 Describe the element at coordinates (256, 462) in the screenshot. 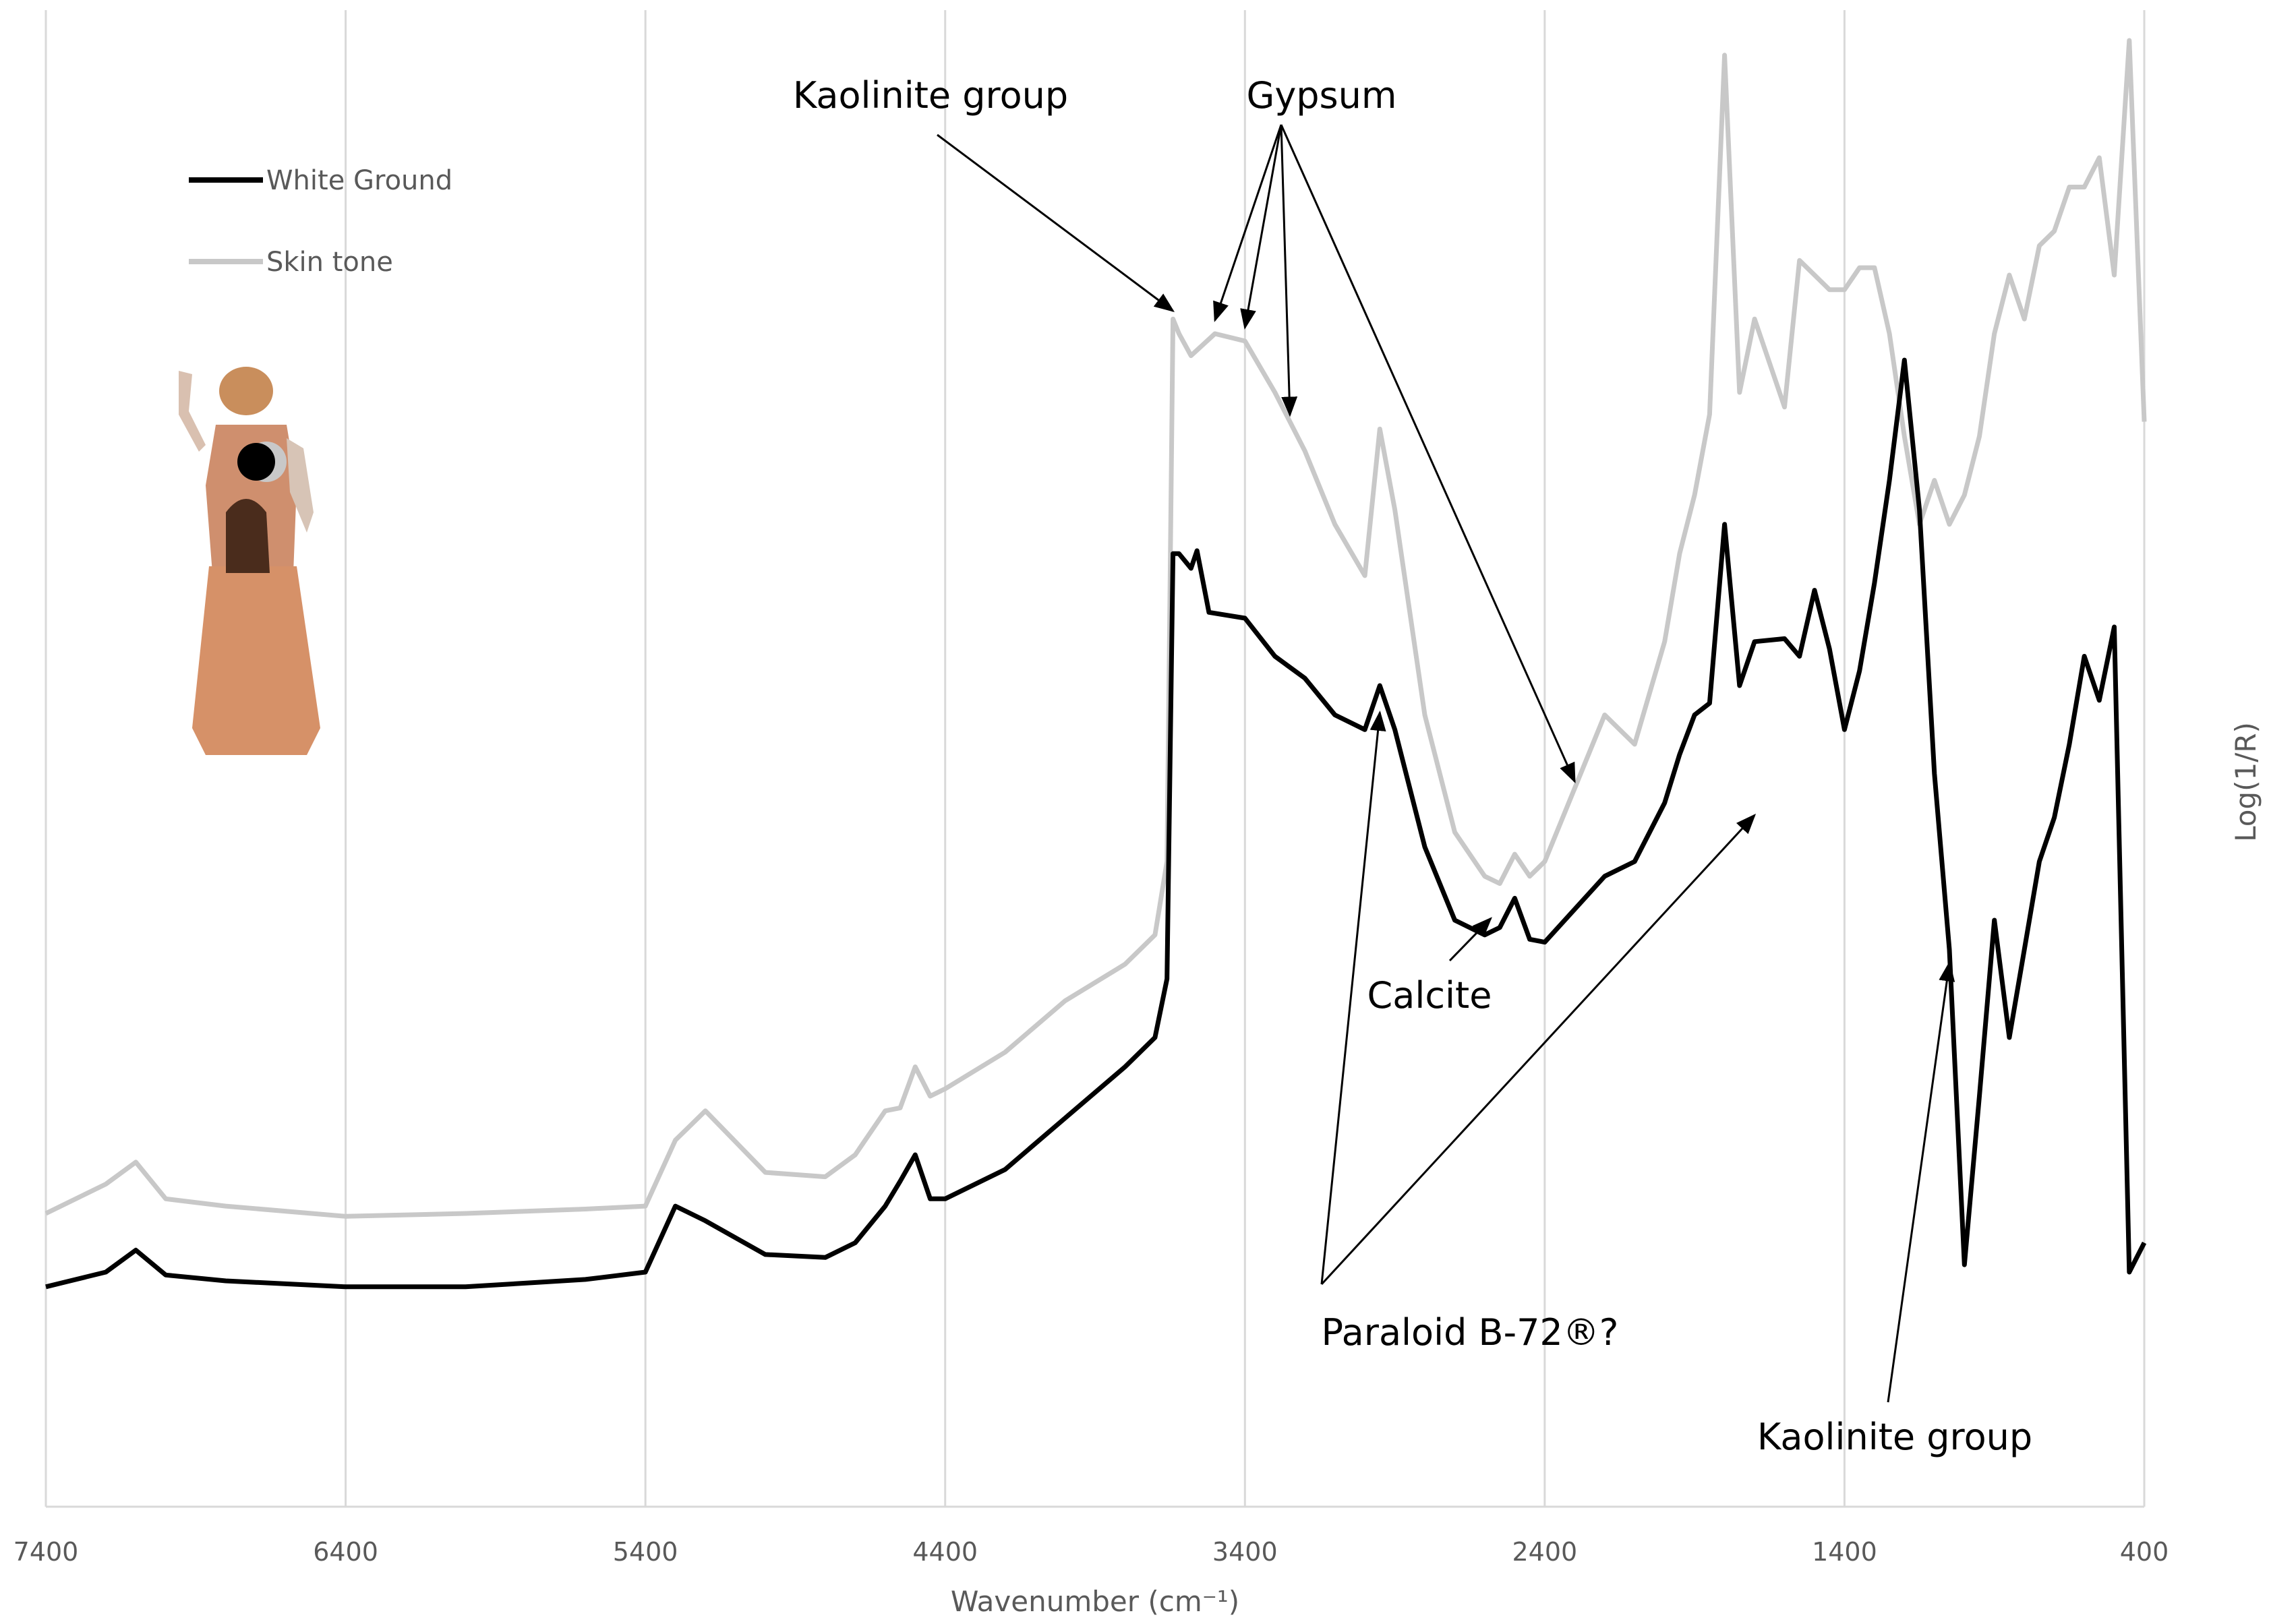

I see `white-ground-spot` at that location.